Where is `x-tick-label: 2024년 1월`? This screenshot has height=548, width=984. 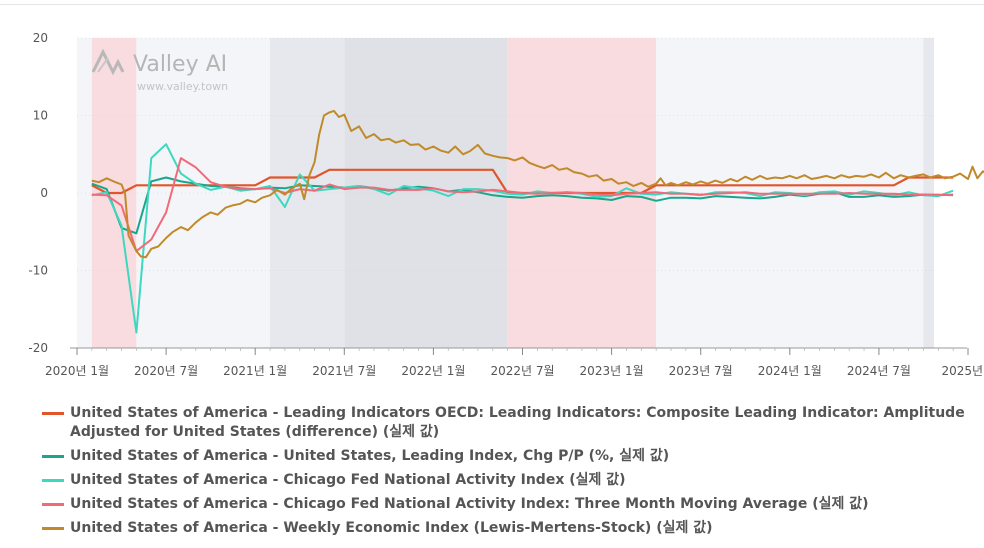 x-tick-label: 2024년 1월 is located at coordinates (790, 371).